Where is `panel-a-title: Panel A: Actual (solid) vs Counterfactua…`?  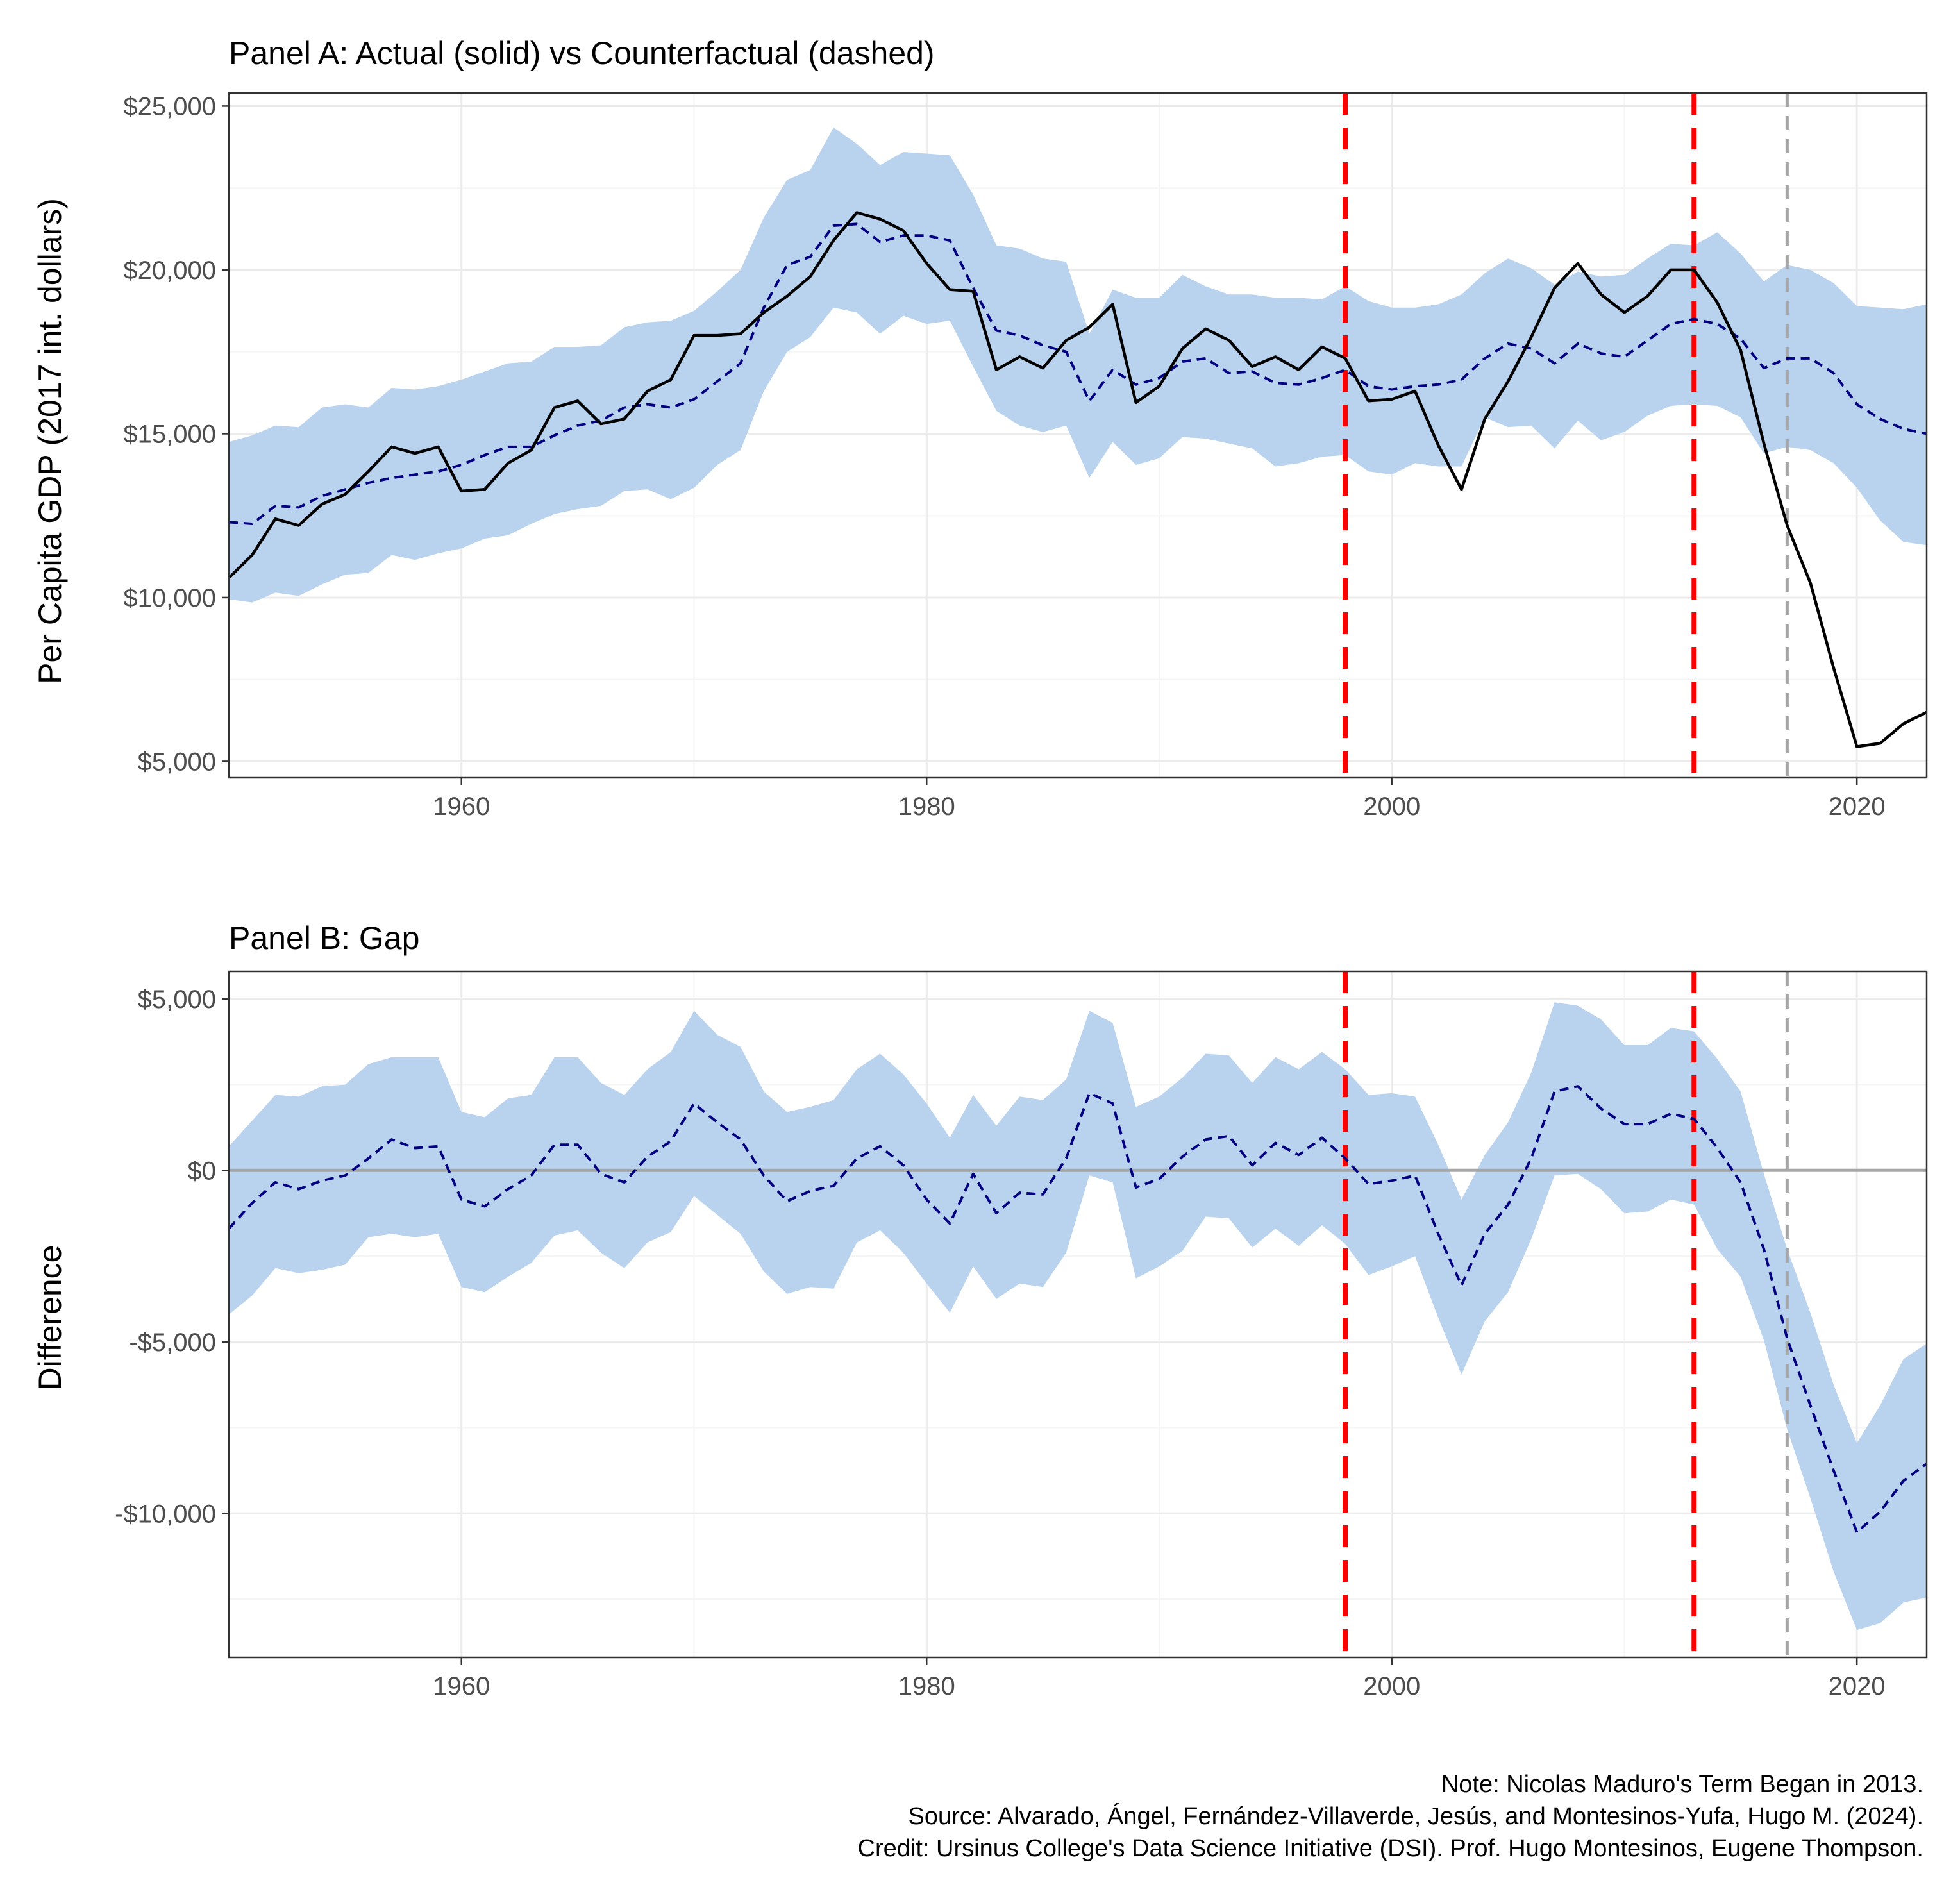
panel-a-title: Panel A: Actual (solid) vs Counterfactua… is located at coordinates (582, 53).